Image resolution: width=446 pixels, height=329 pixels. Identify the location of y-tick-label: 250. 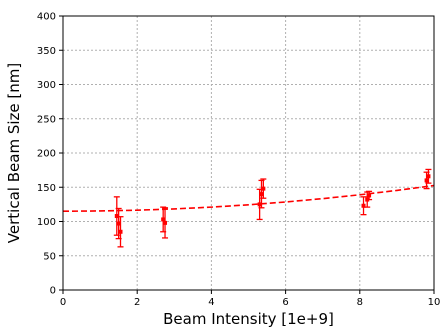
(46, 119).